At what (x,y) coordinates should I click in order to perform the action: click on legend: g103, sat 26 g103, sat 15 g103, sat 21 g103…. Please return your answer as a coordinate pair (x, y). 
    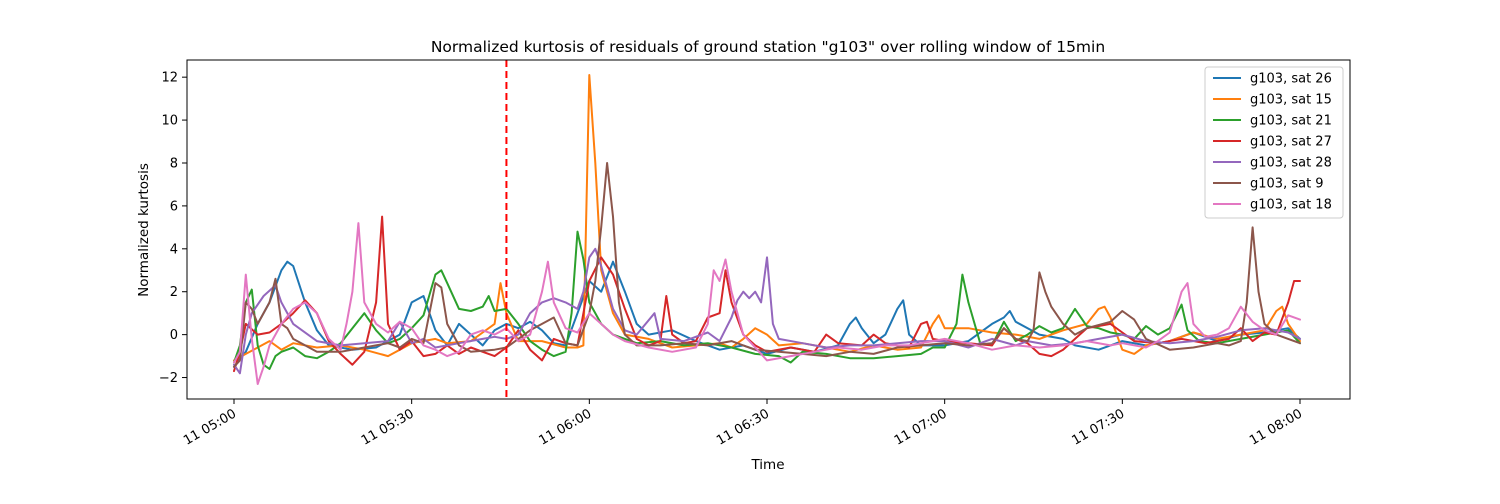
    Looking at the image, I should click on (1274, 142).